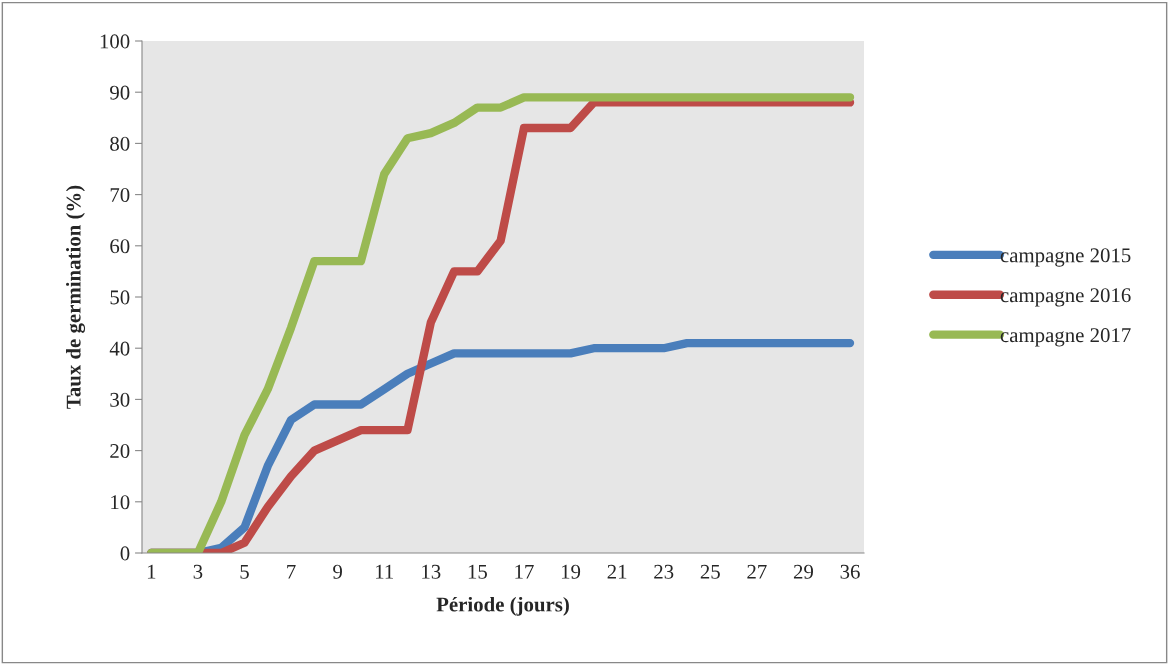 This screenshot has height=664, width=1169. Describe the element at coordinates (120, 195) in the screenshot. I see `y-tick-label: 70` at that location.